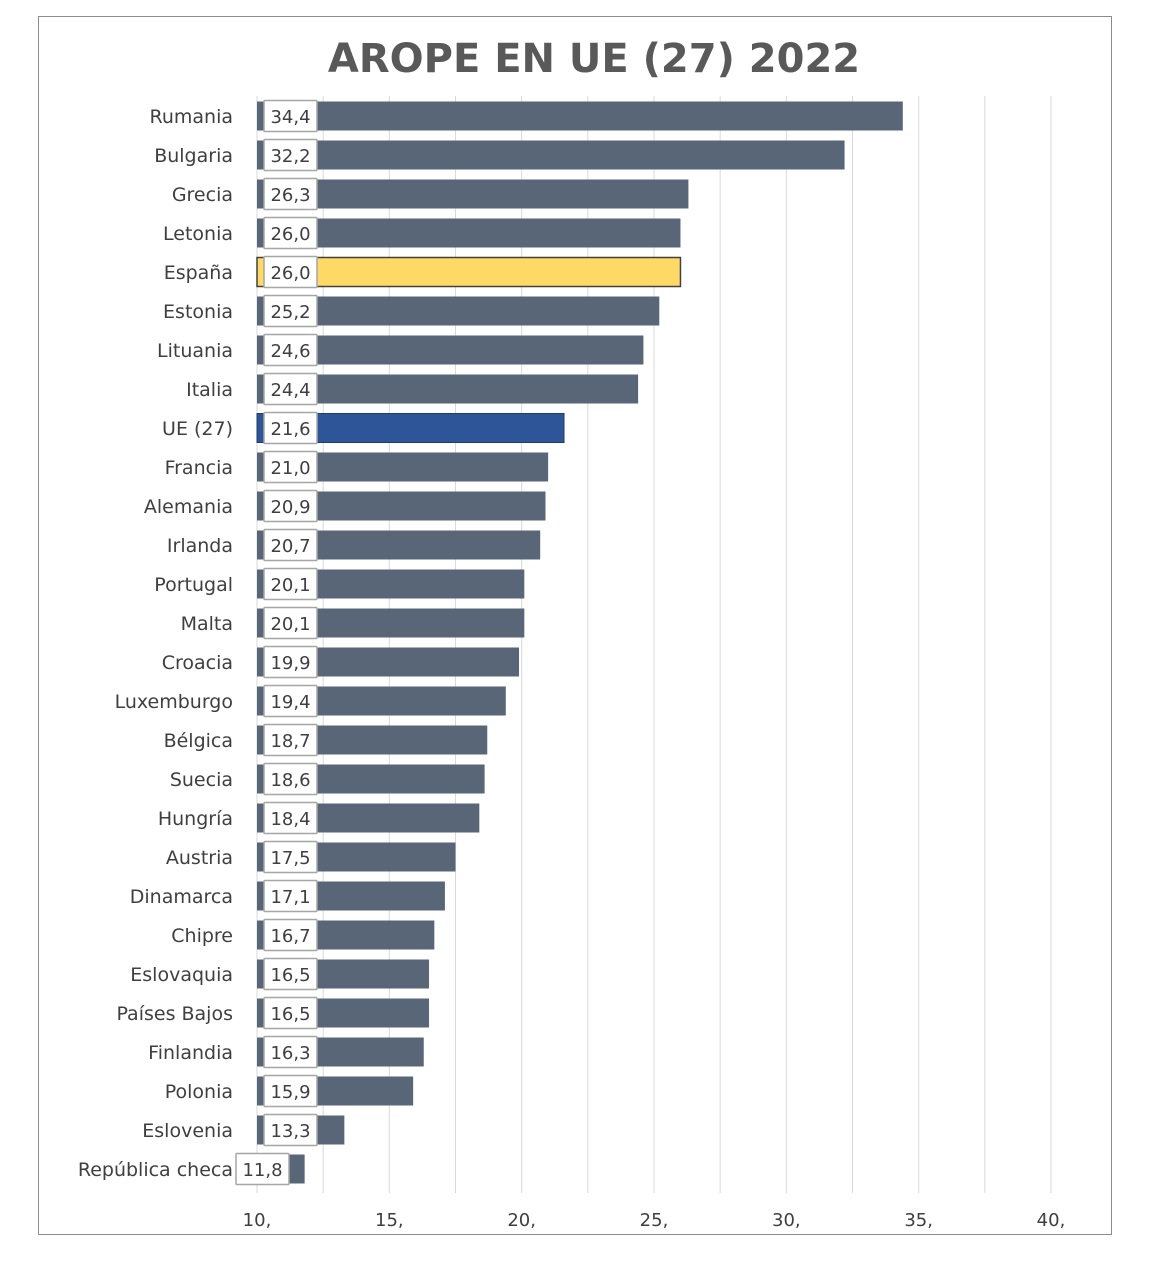 The height and width of the screenshot is (1267, 1175). What do you see at coordinates (181, 975) in the screenshot?
I see `category-label: Eslovaquia` at bounding box center [181, 975].